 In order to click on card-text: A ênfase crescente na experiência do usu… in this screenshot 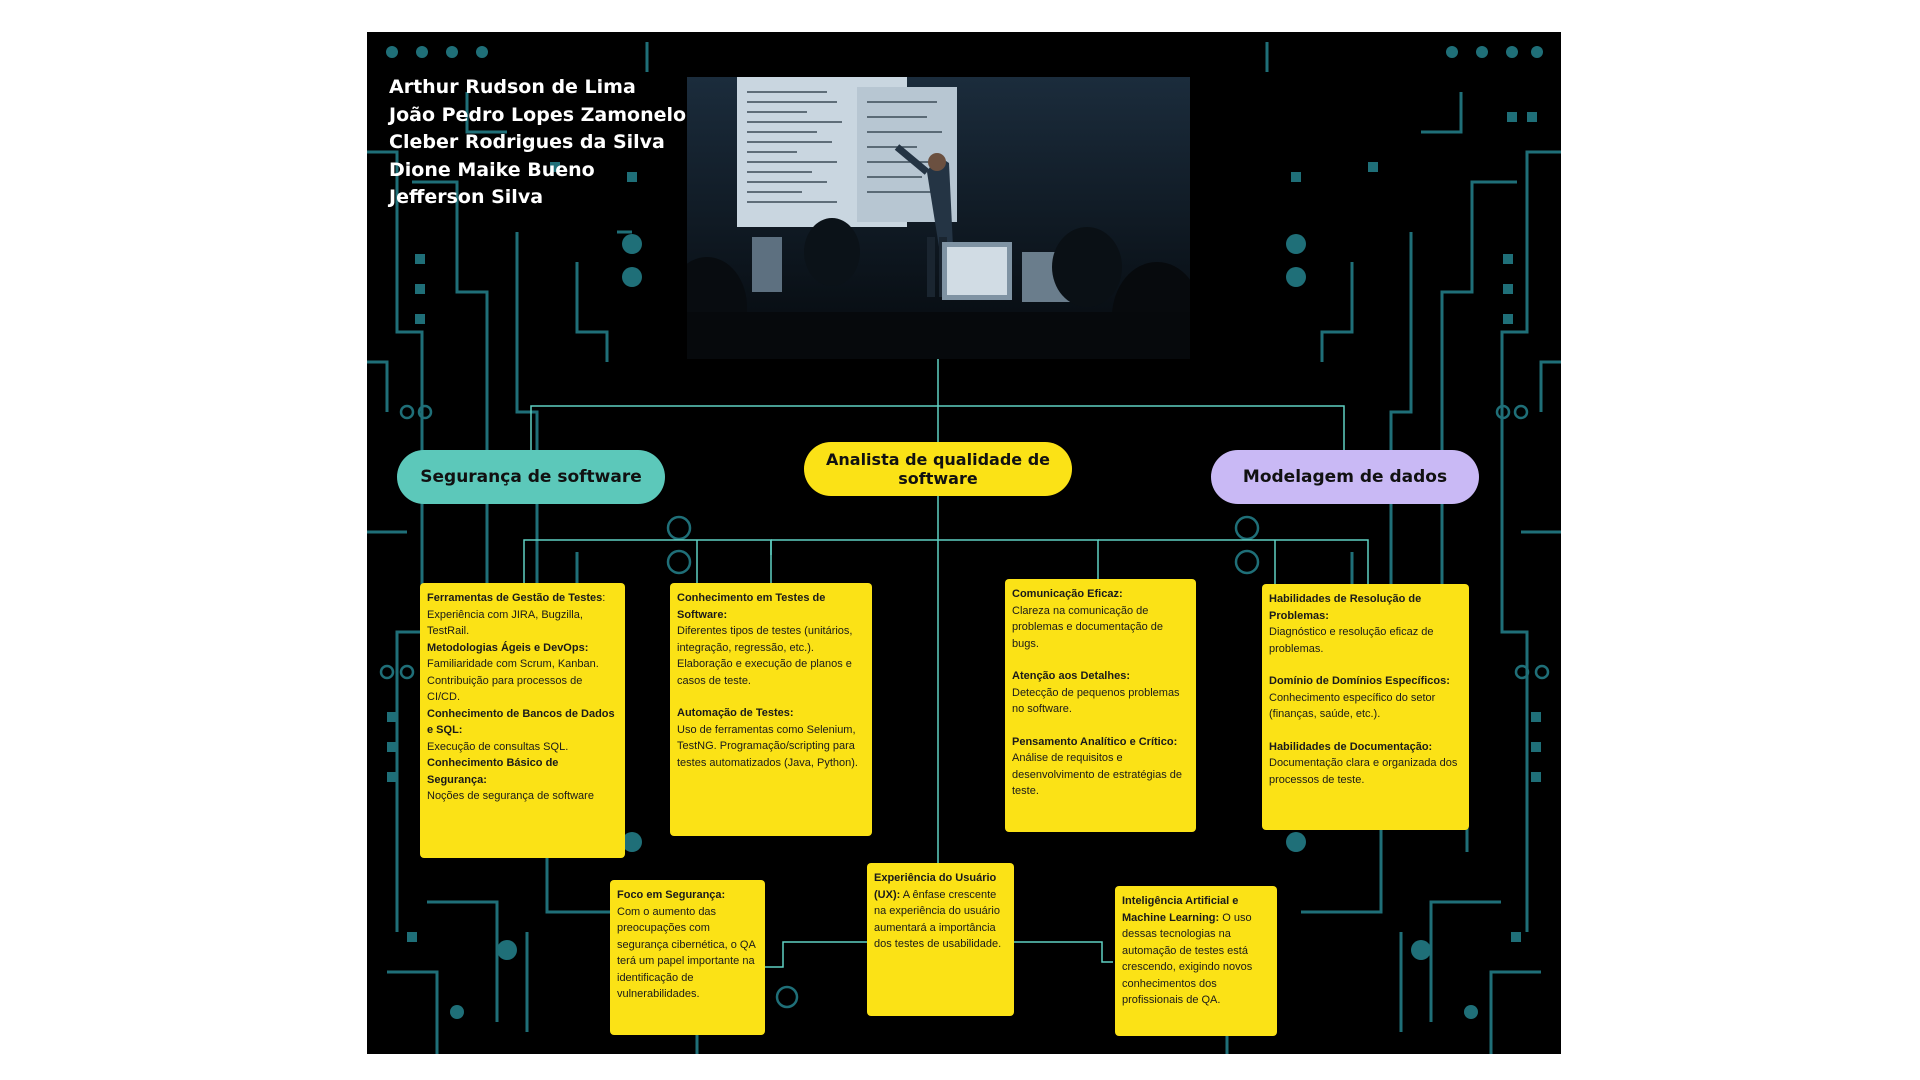, I will do `click(938, 919)`.